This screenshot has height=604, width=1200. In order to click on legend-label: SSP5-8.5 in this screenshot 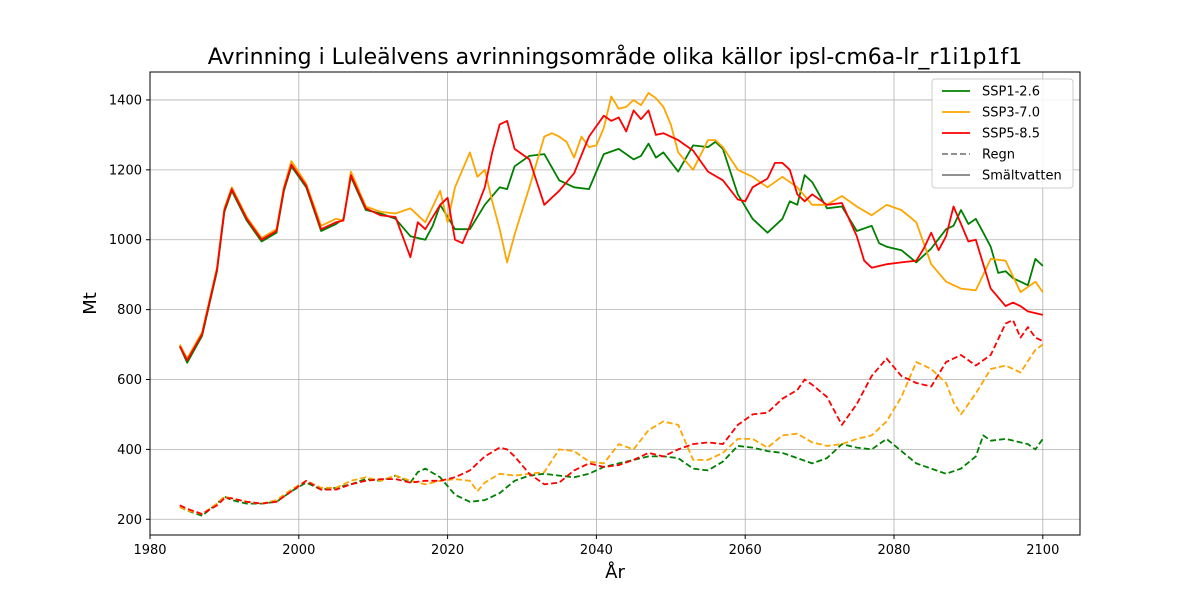, I will do `click(1011, 134)`.